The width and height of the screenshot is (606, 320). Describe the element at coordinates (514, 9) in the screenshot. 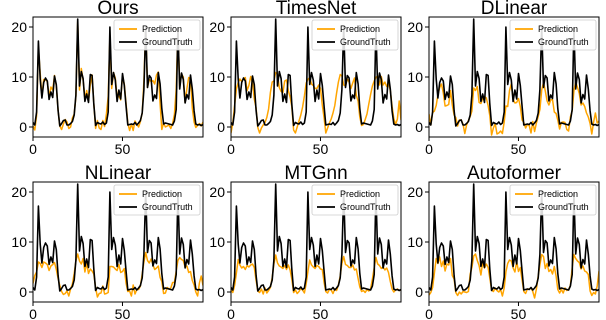

I see `panel-title: DLinear` at that location.